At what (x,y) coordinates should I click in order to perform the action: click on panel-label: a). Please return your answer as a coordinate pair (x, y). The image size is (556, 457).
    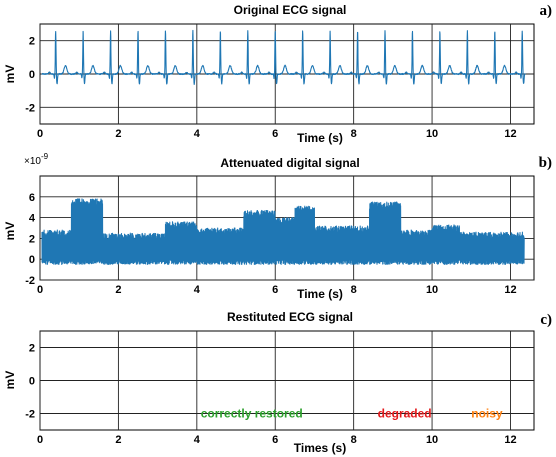
    Looking at the image, I should click on (546, 11).